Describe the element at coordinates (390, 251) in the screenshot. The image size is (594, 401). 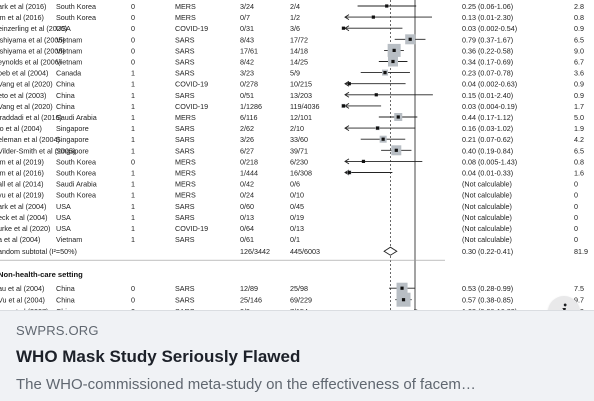
I see `subtotal-diamond` at that location.